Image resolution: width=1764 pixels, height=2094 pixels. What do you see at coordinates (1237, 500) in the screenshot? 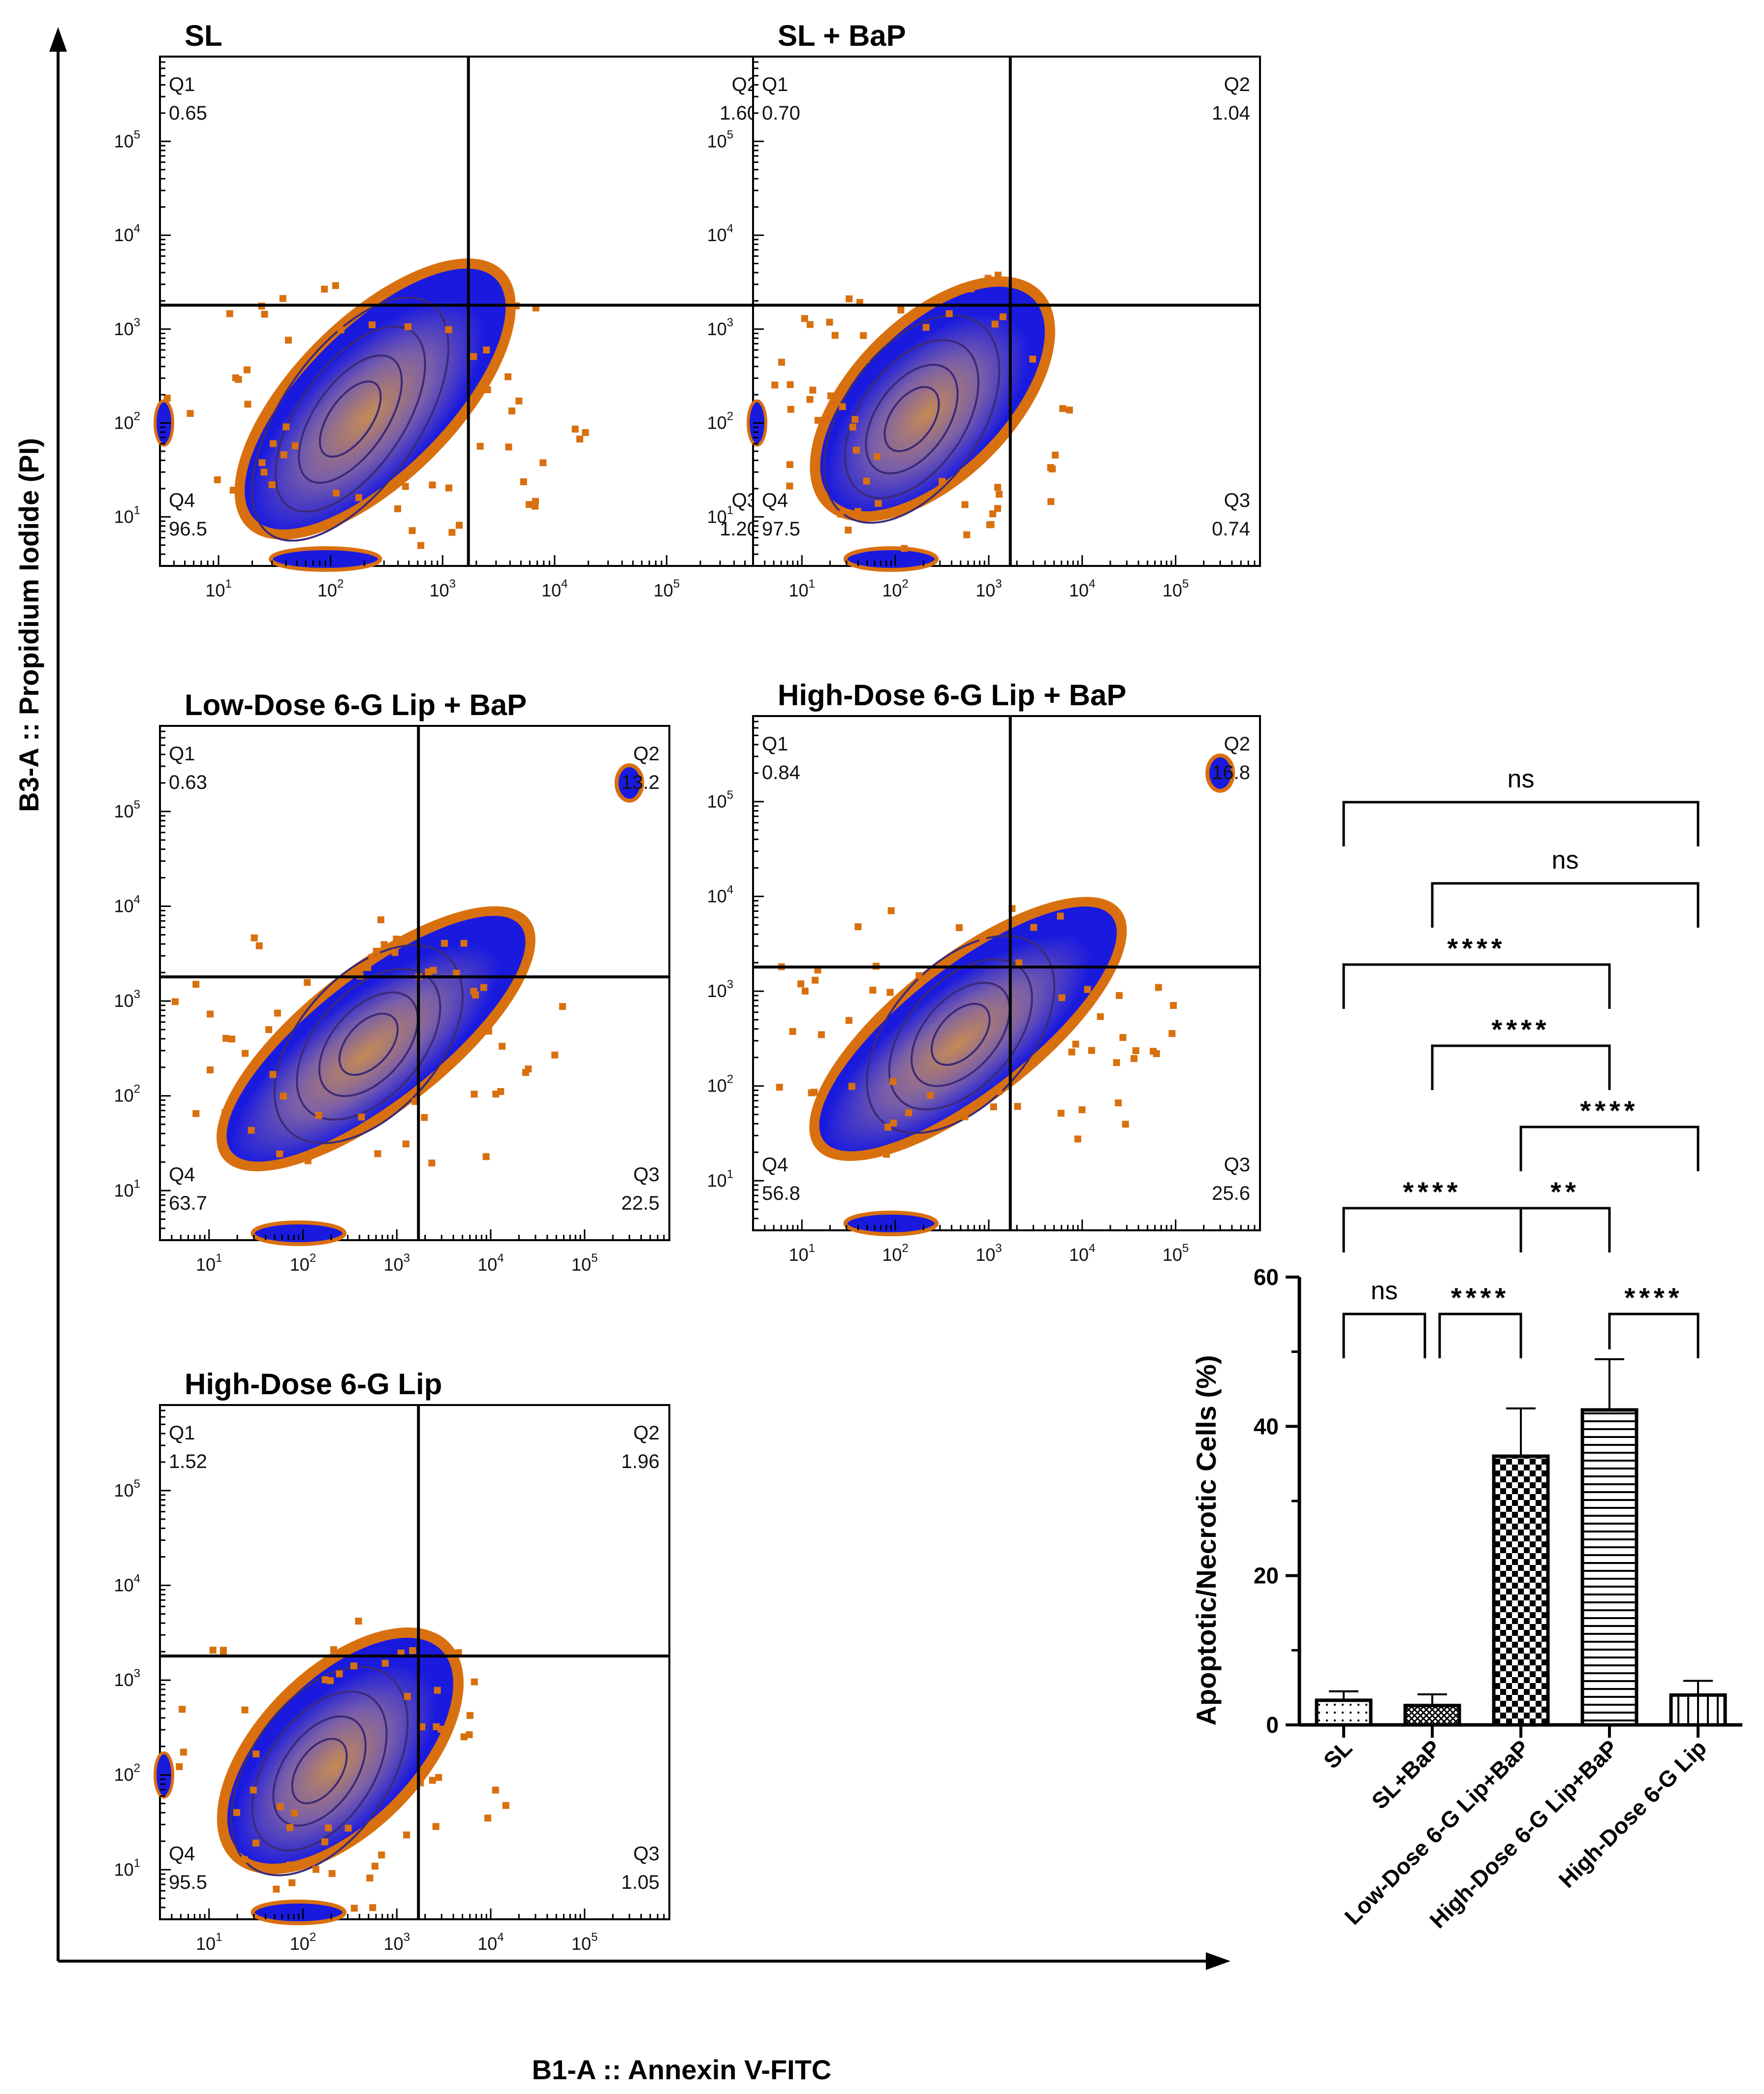
I see `quadrant-label: Q3` at bounding box center [1237, 500].